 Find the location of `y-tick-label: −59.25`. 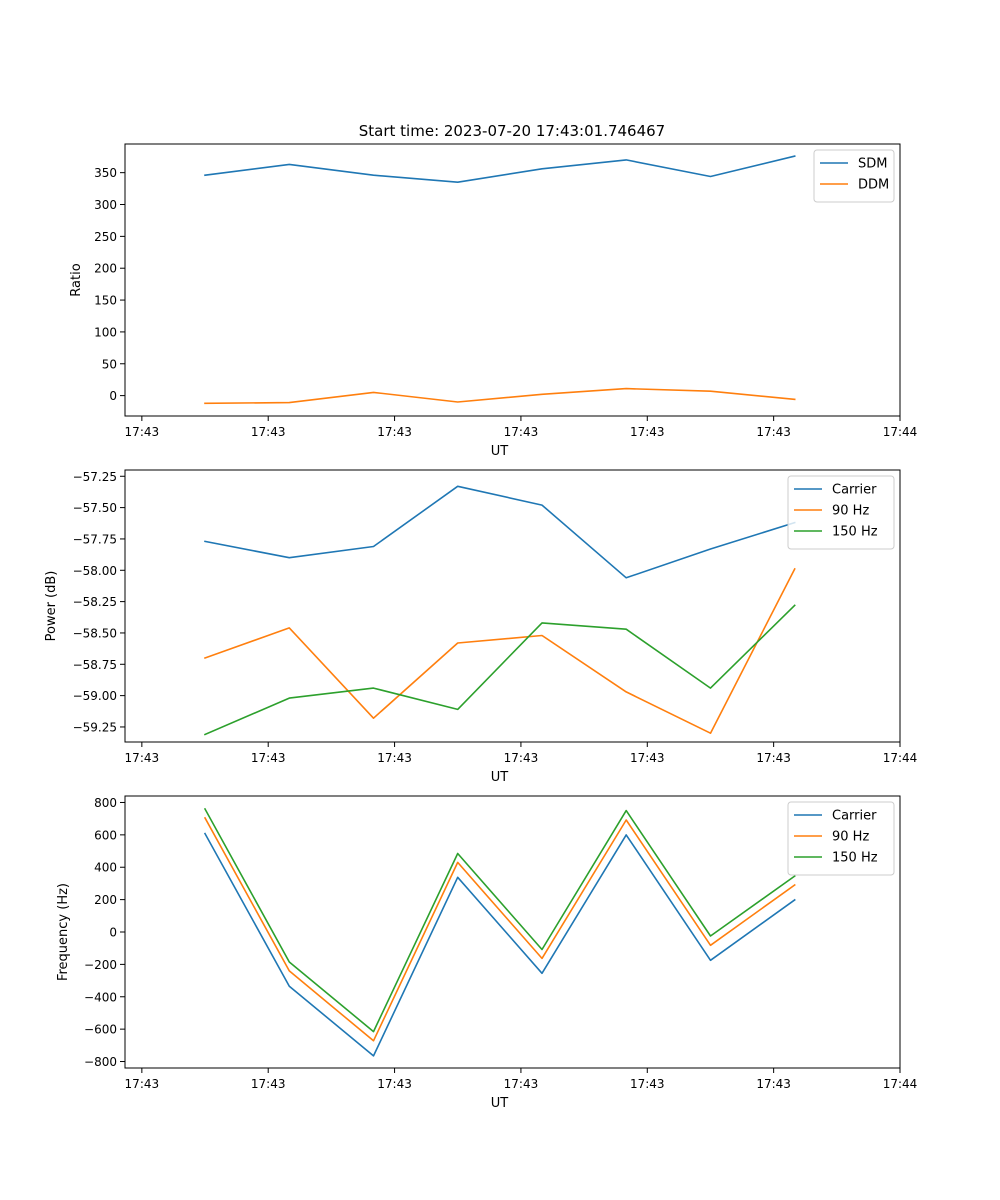

y-tick-label: −59.25 is located at coordinates (95, 727).